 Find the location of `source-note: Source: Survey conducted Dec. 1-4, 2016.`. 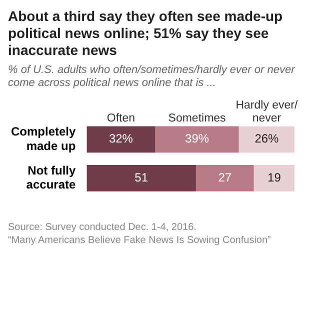

source-note: Source: Survey conducted Dec. 1-4, 2016. is located at coordinates (103, 227).